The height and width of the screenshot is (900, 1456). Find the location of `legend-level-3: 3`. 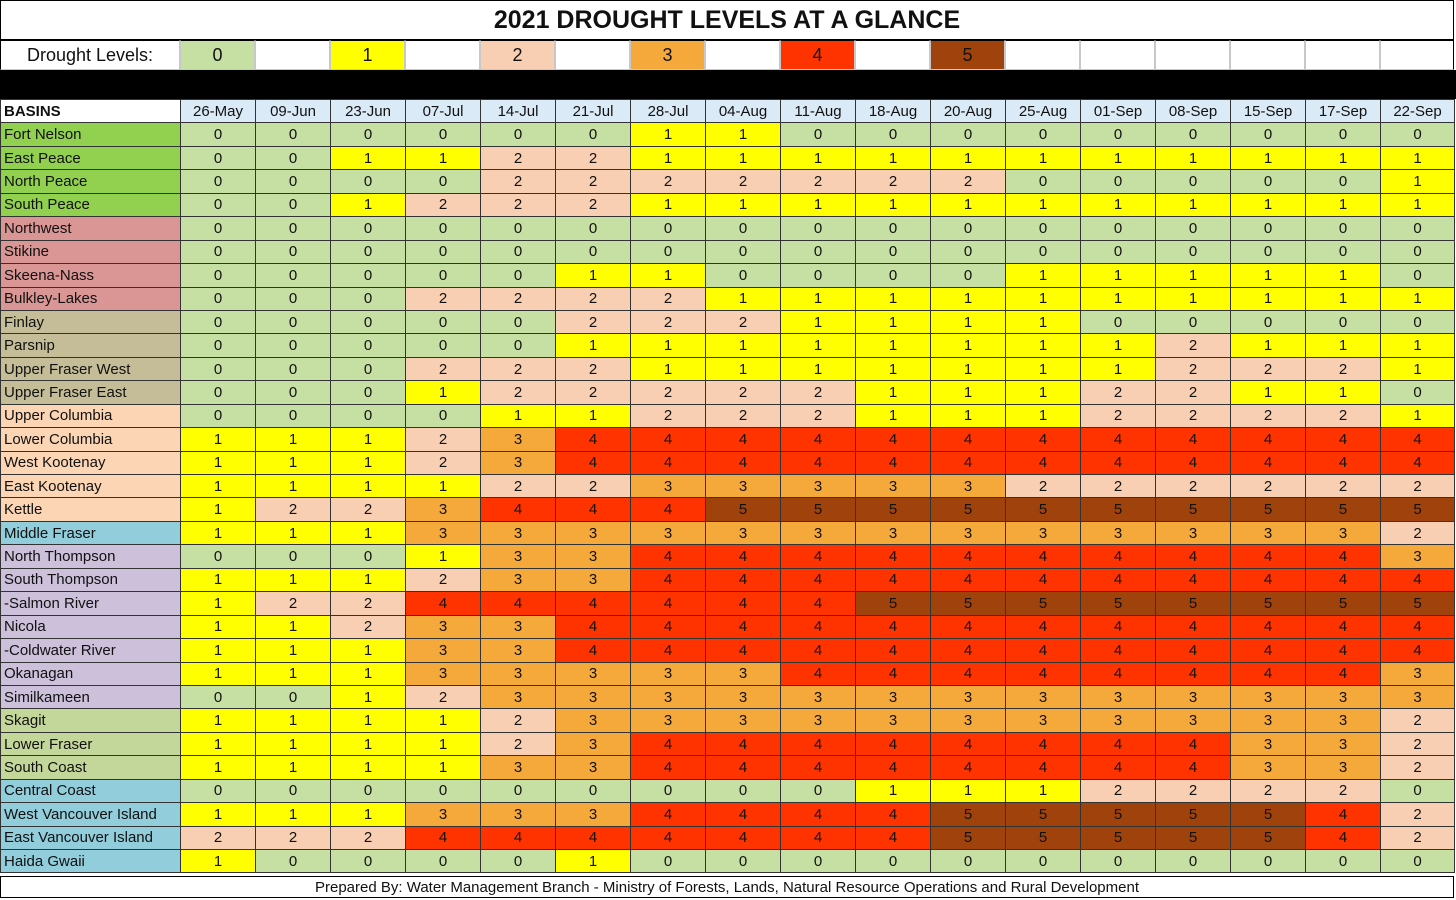

legend-level-3: 3 is located at coordinates (667, 55).